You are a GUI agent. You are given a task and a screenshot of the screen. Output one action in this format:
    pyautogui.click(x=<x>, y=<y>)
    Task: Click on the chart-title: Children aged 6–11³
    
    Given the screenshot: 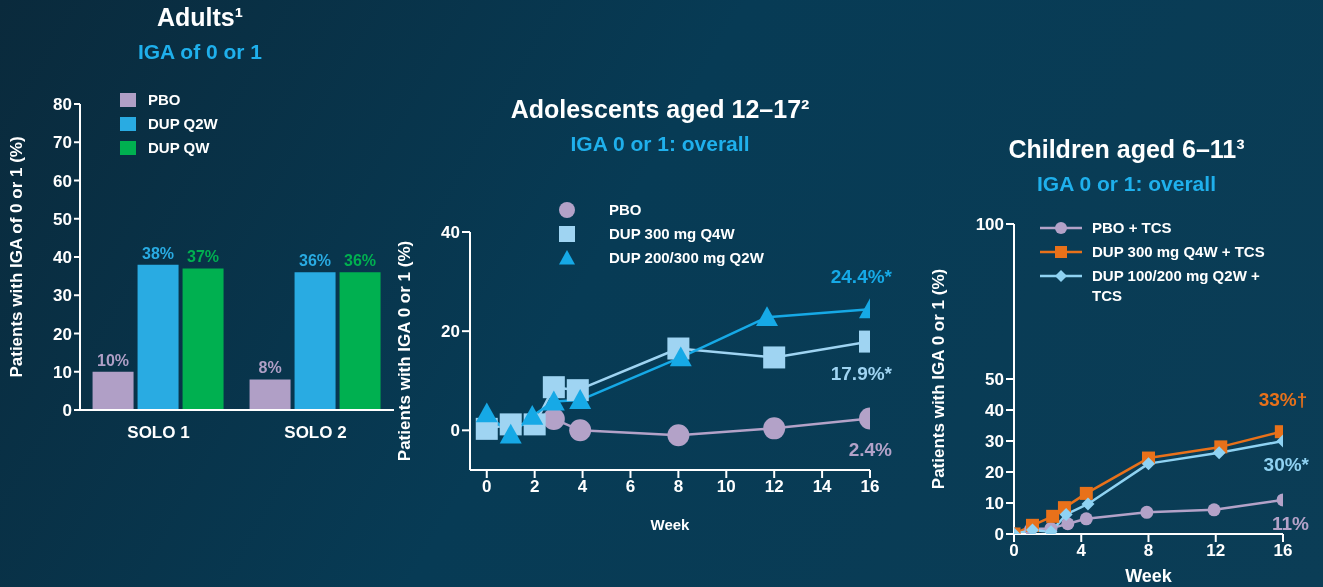 What is the action you would take?
    pyautogui.click(x=1126, y=149)
    